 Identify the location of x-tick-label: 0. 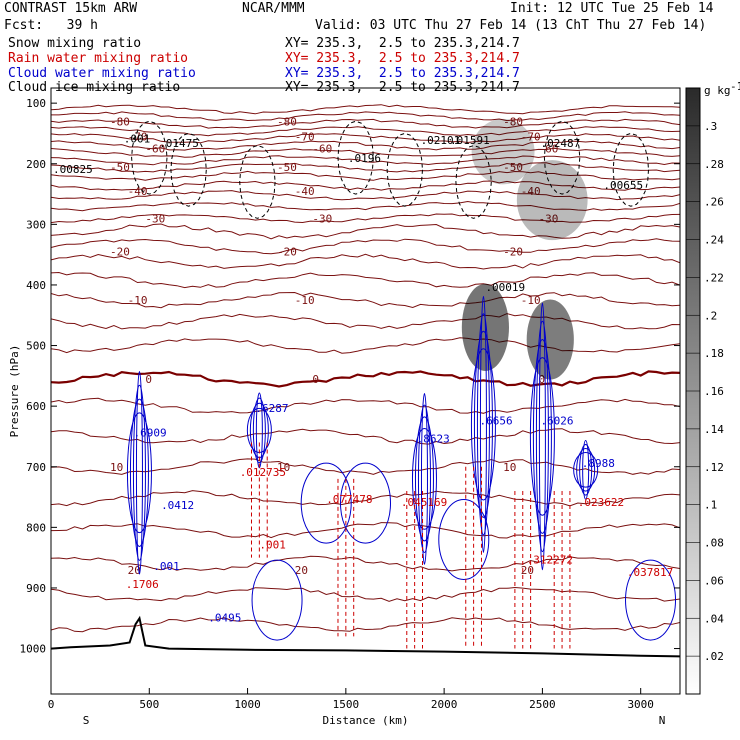
(51, 704).